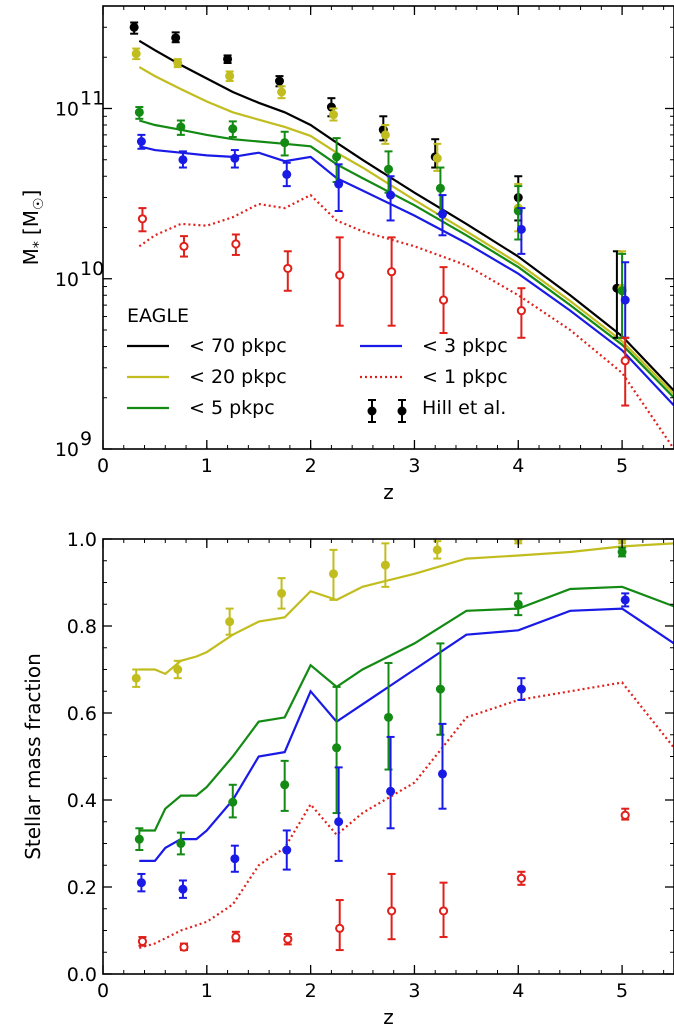 The image size is (674, 1030). What do you see at coordinates (158, 316) in the screenshot?
I see `legend-title: EAGLE` at bounding box center [158, 316].